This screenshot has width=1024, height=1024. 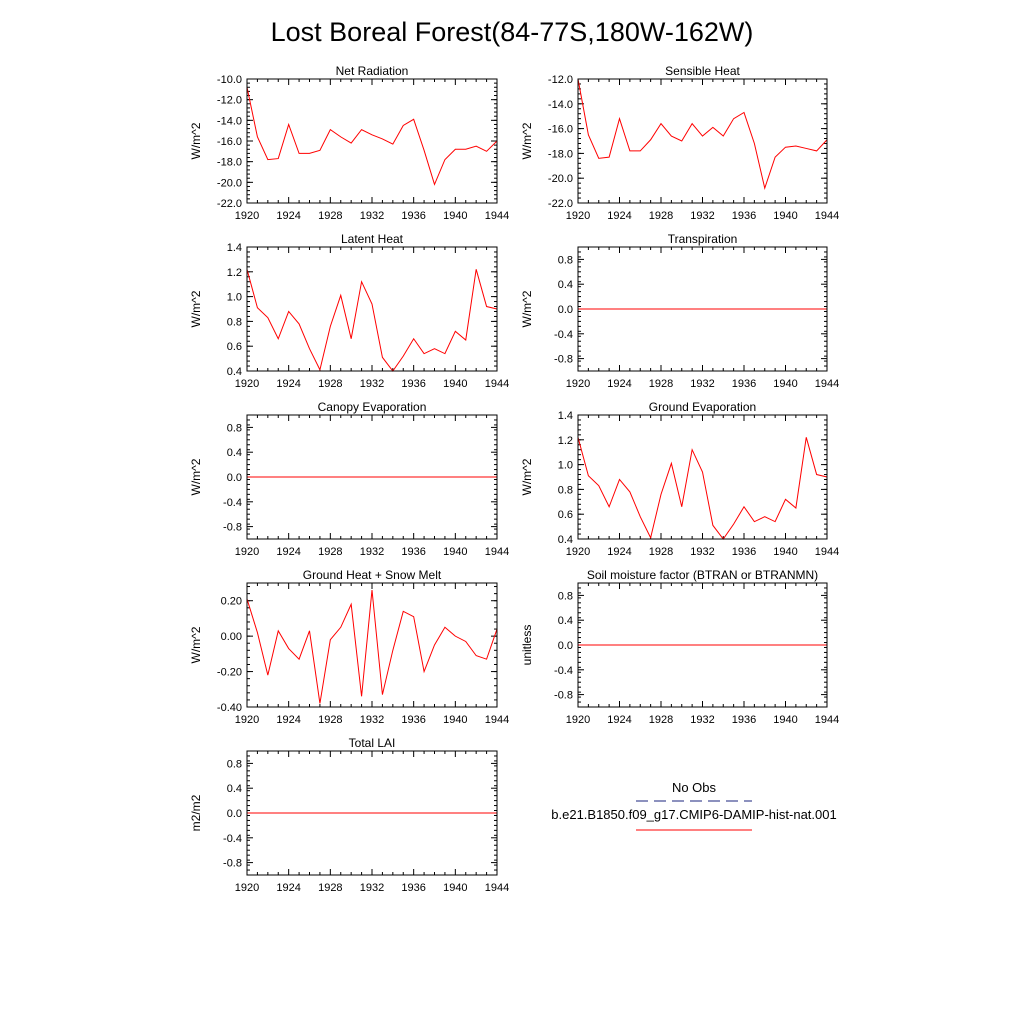 I want to click on tick-marks, so click(x=702, y=477).